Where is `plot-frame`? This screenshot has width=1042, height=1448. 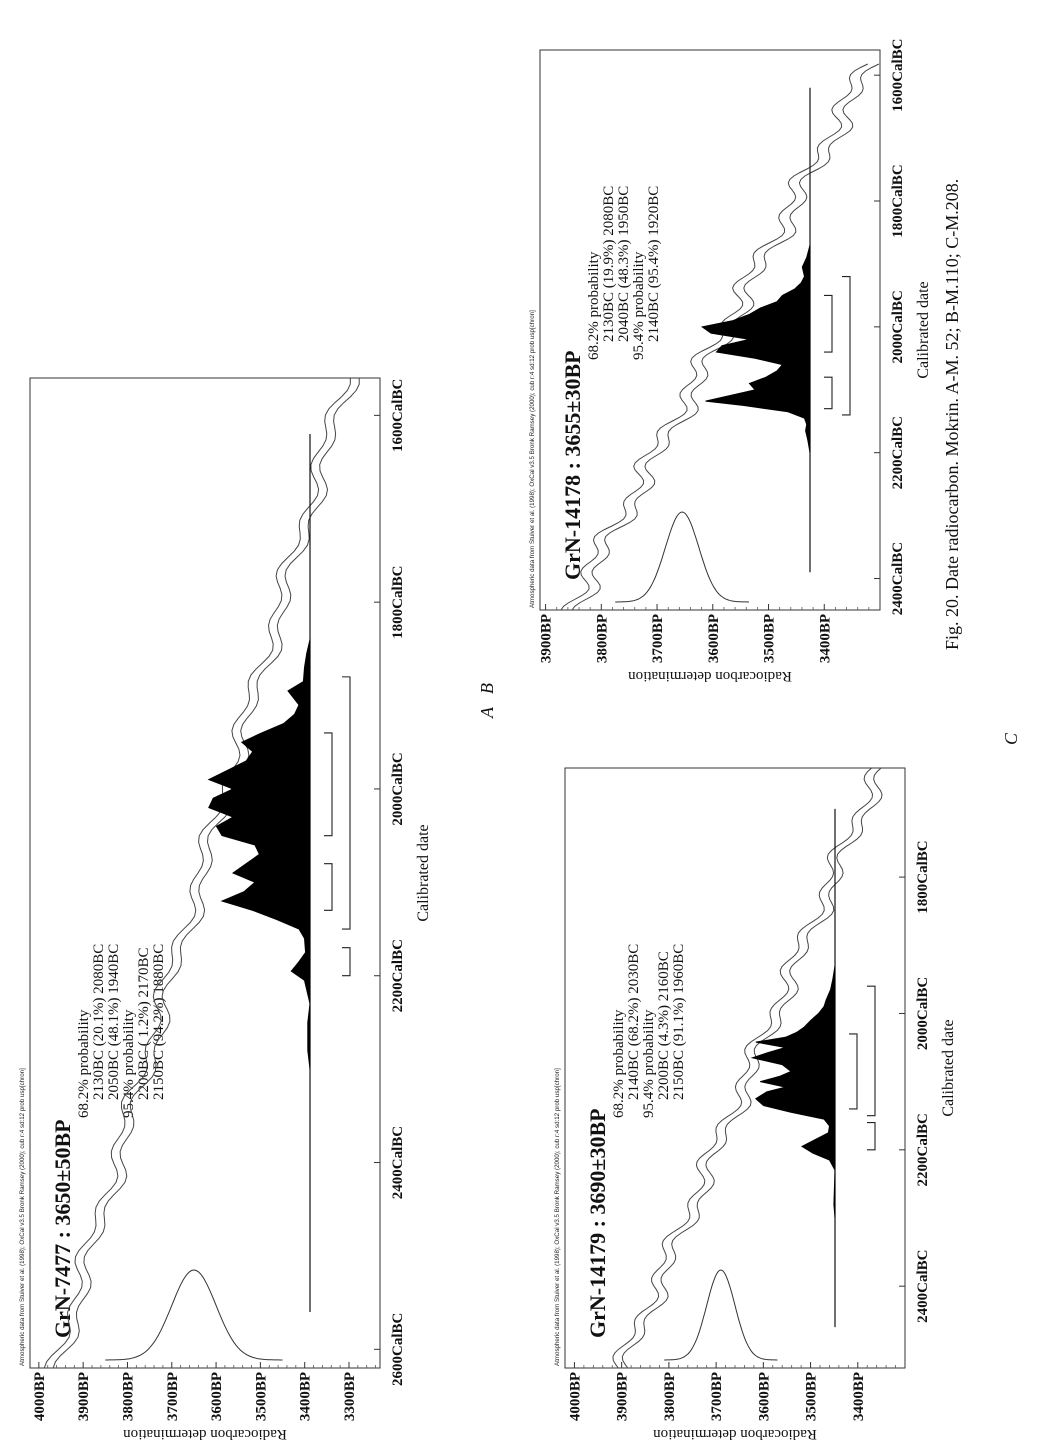
plot-frame is located at coordinates (710, 330).